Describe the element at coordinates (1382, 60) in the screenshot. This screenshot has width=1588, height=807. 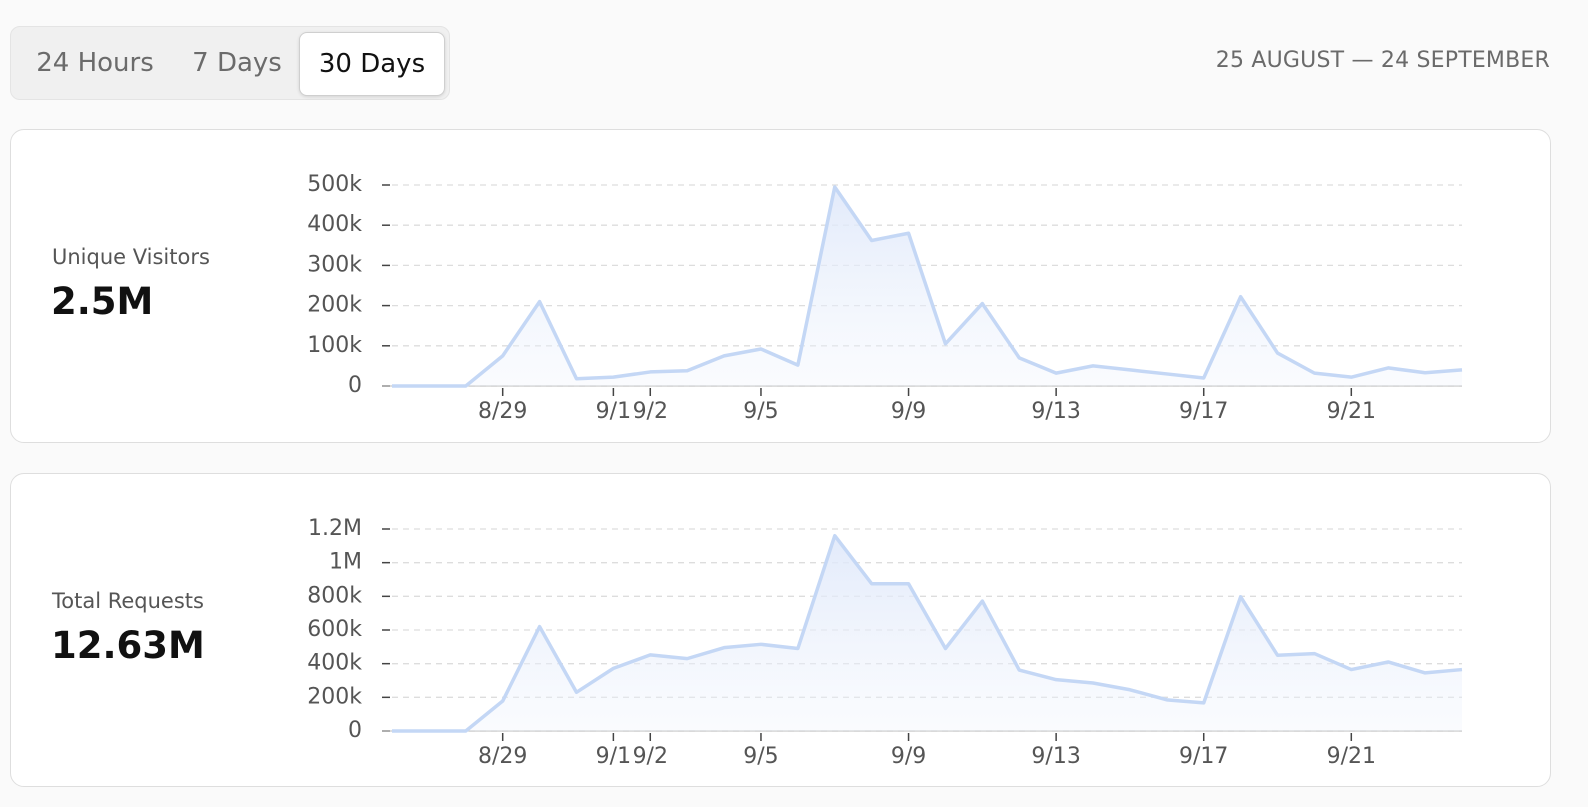
I see `date-range: 25 AUGUST — 24 SEPTEMBER` at that location.